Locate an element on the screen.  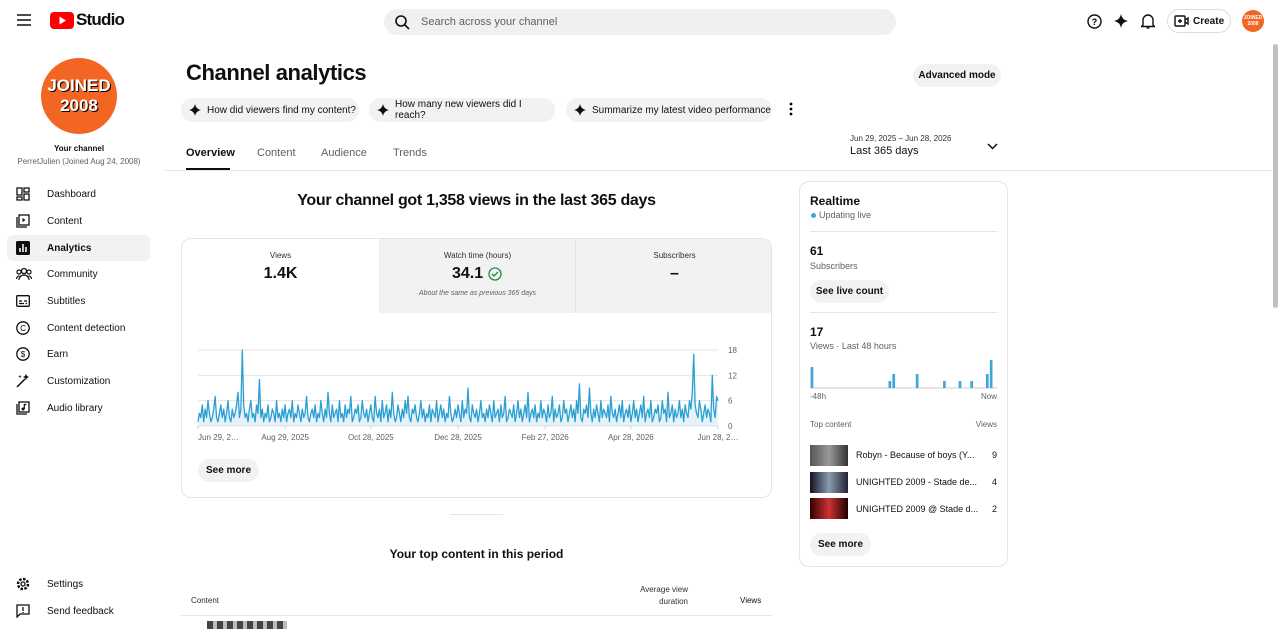
nav-item: C Content detection is located at coordinates (78, 328).